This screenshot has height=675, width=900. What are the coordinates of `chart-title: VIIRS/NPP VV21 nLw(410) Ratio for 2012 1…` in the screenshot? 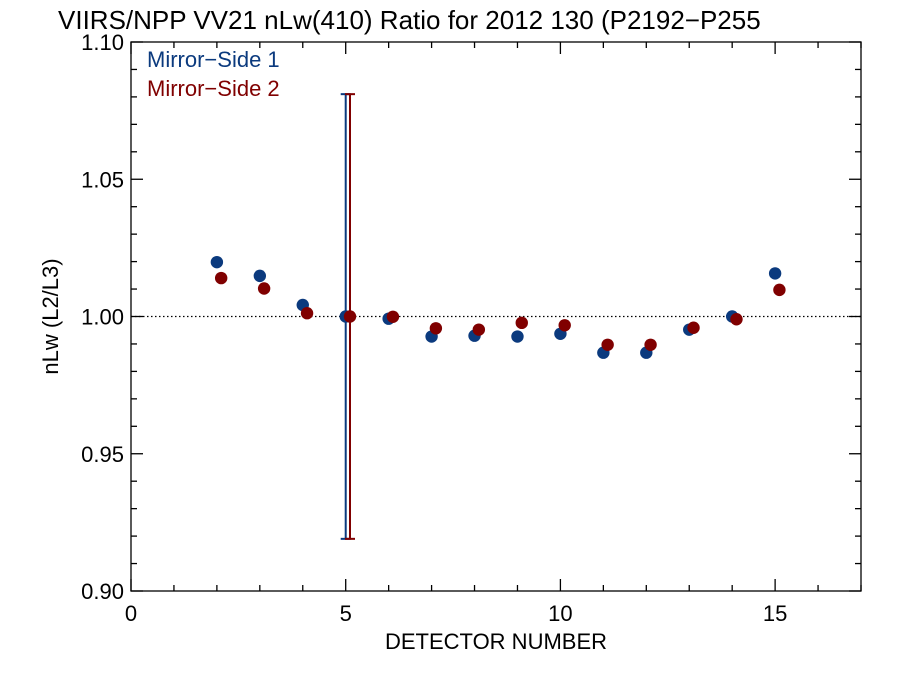 It's located at (409, 20).